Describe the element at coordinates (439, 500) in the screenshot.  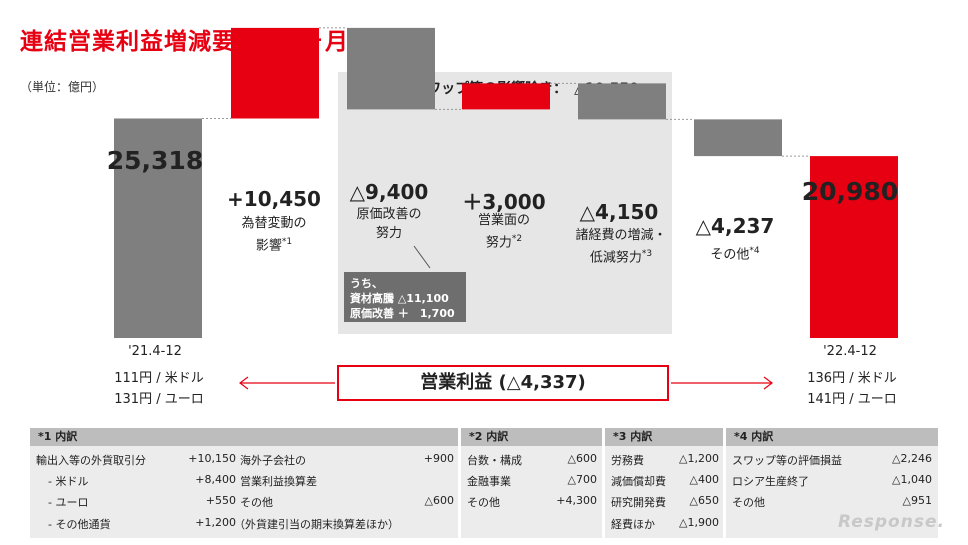
I see `bd1-value: △600` at that location.